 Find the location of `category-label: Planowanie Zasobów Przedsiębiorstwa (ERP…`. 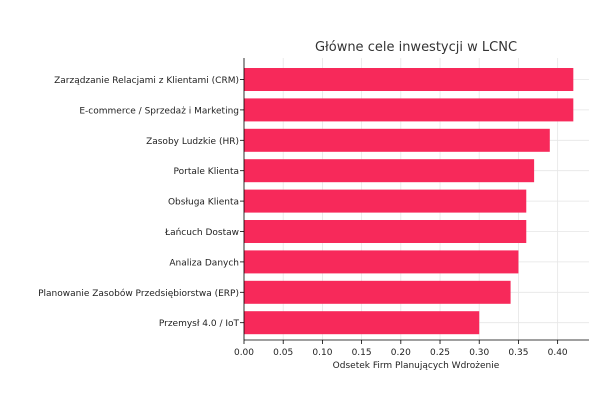

category-label: Planowanie Zasobów Przedsiębiorstwa (ERP… is located at coordinates (138, 293).